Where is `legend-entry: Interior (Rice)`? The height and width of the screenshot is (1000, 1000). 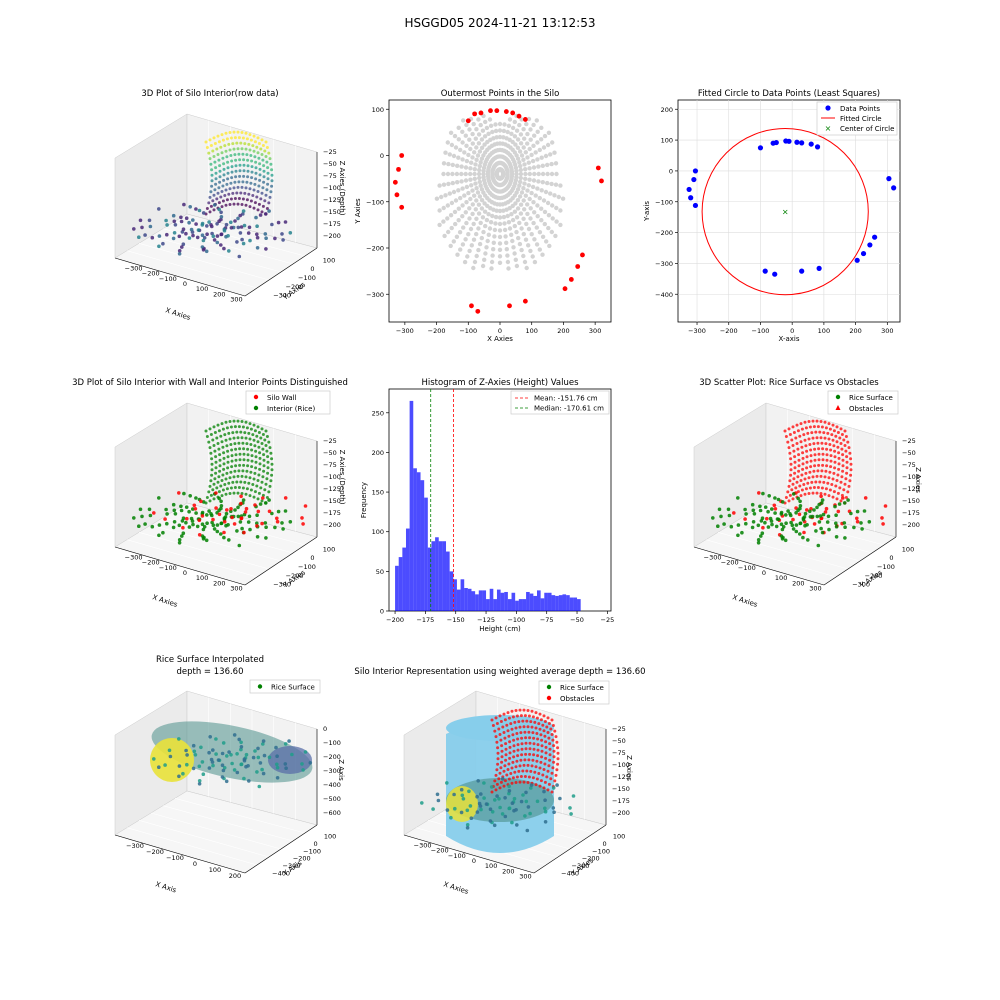
legend-entry: Interior (Rice) is located at coordinates (291, 409).